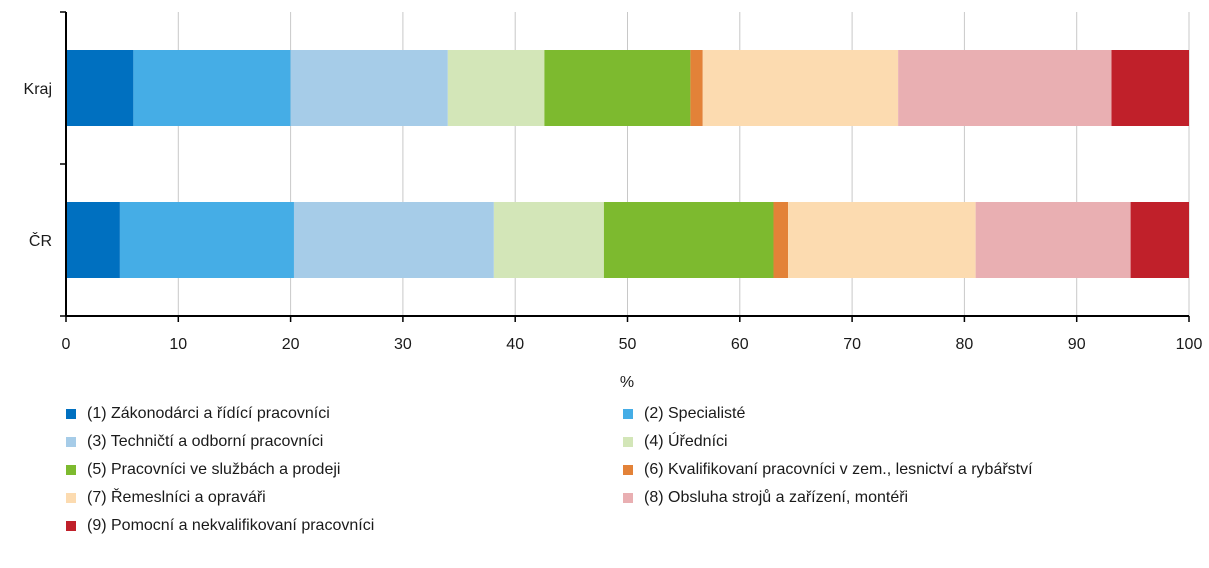 Image resolution: width=1209 pixels, height=568 pixels. What do you see at coordinates (740, 344) in the screenshot?
I see `x-tick-label: 60` at bounding box center [740, 344].